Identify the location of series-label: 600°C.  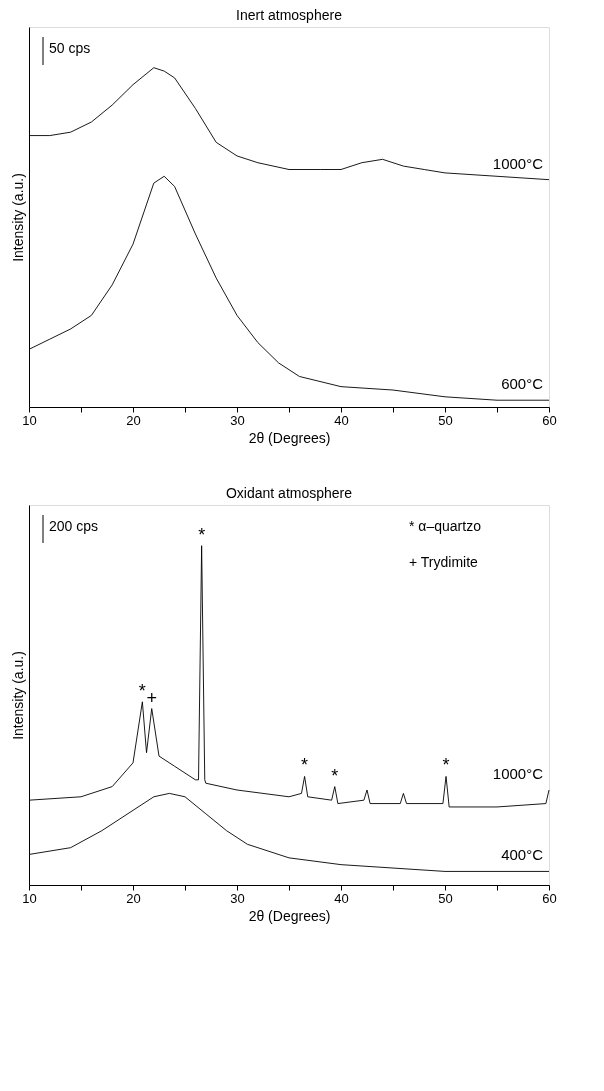
(522, 384).